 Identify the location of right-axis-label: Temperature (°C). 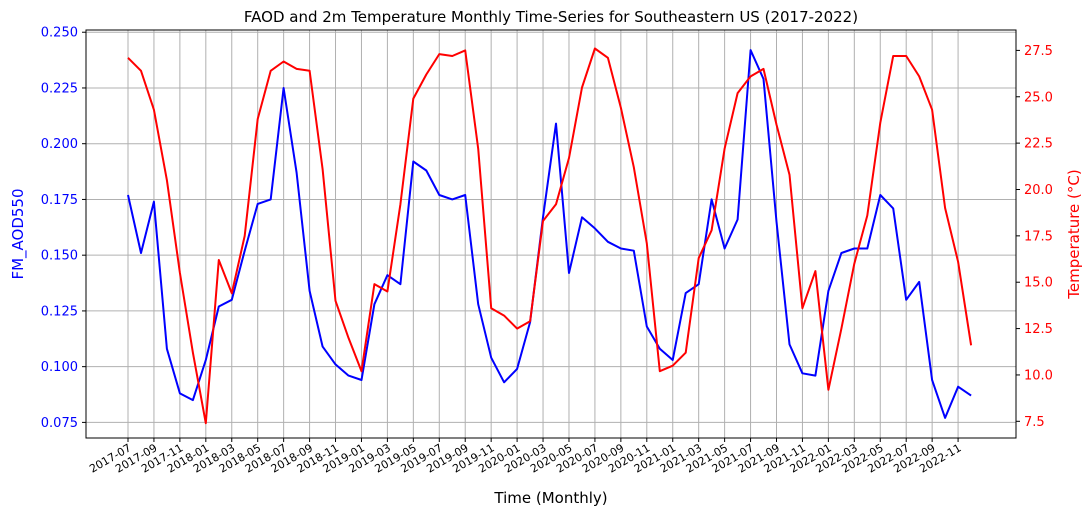
(1074, 234).